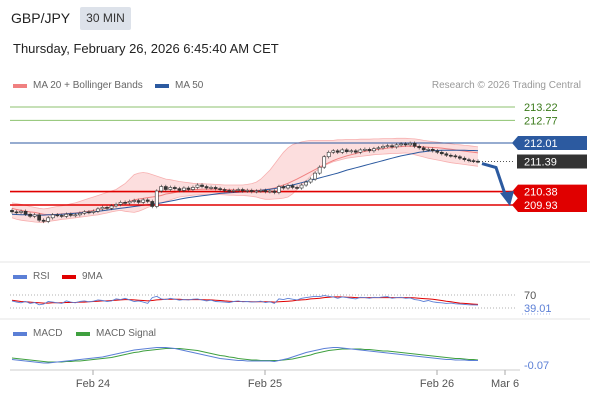 This screenshot has height=400, width=590. What do you see at coordinates (105, 18) in the screenshot?
I see `timeframe-badge: 30 MIN` at bounding box center [105, 18].